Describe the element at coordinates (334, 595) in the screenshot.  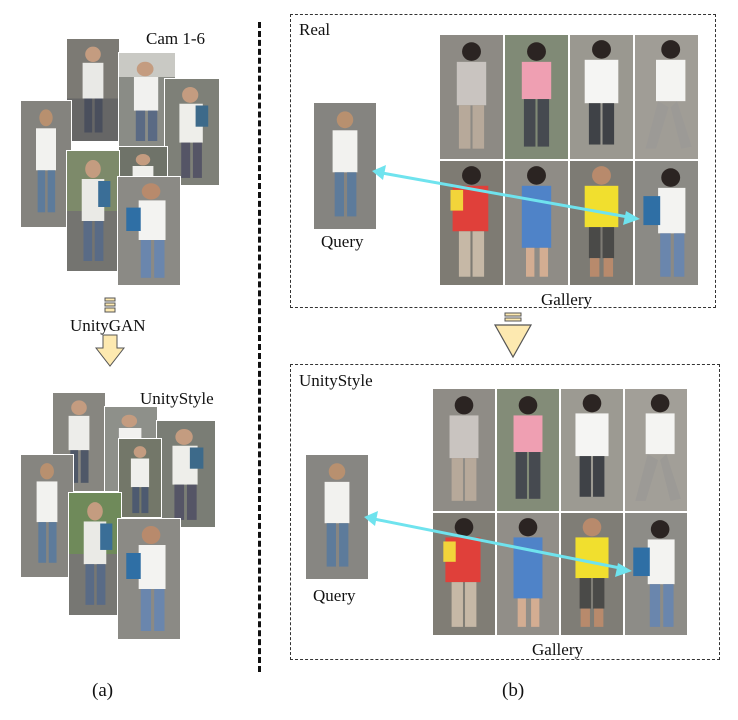
I see `unity-query-label: Query` at that location.